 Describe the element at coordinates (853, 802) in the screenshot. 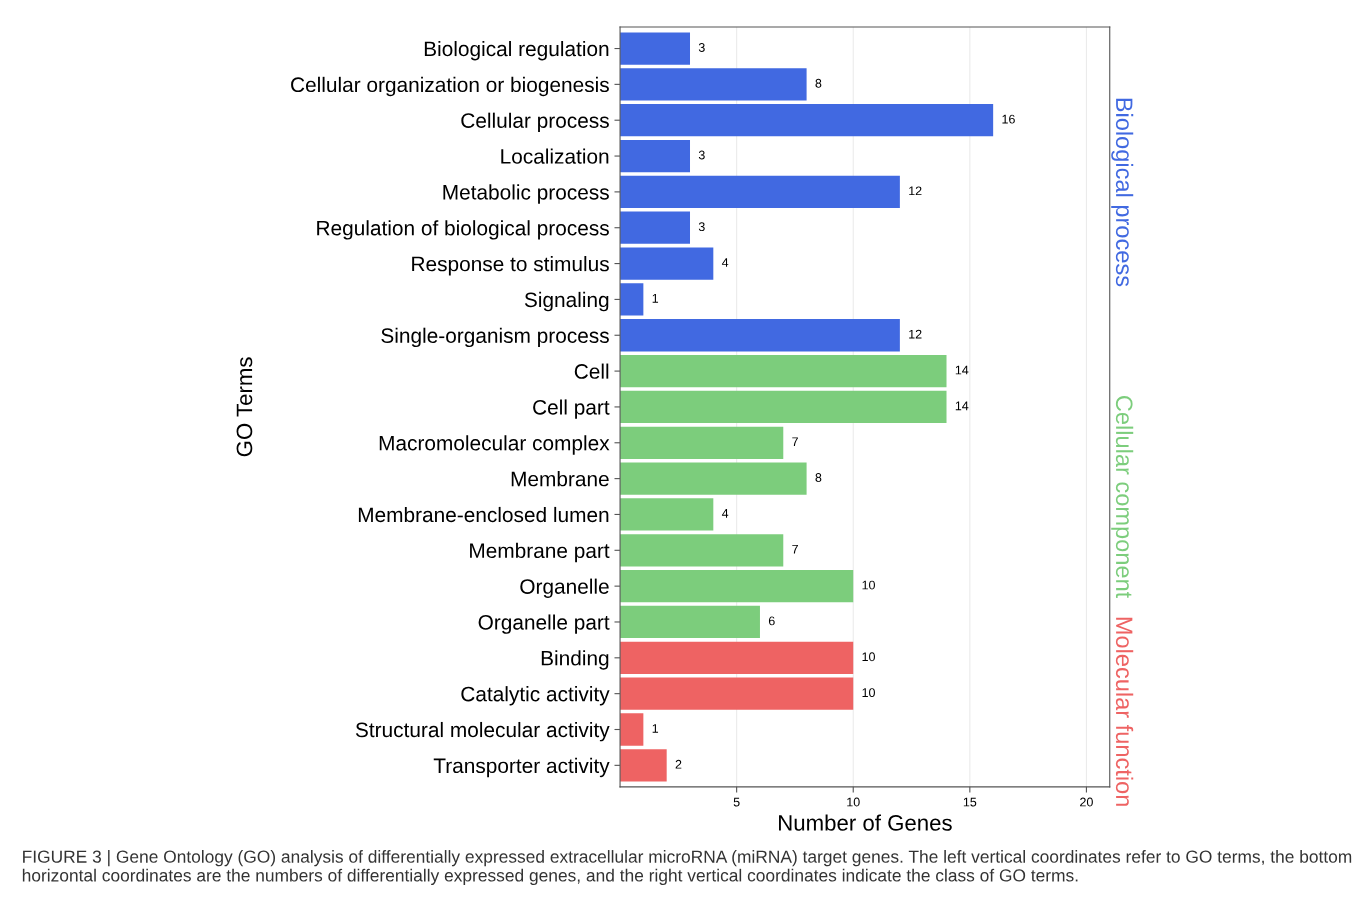

I see `x-tick-label: 10` at that location.